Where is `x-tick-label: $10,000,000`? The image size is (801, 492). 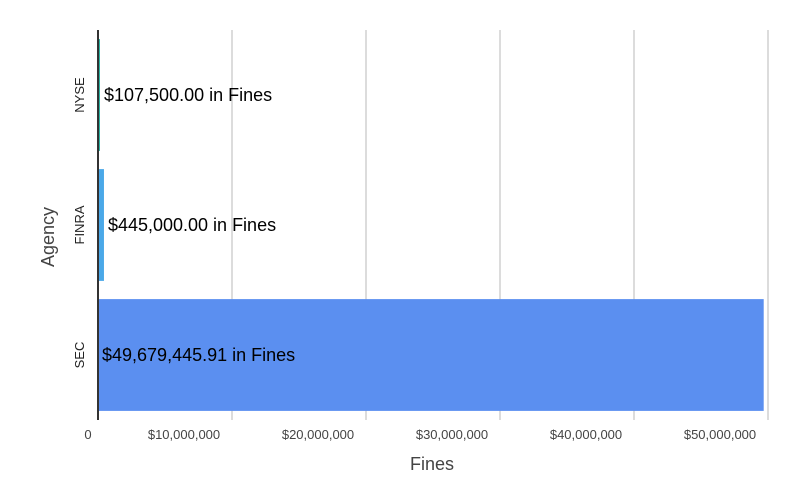
x-tick-label: $10,000,000 is located at coordinates (184, 434).